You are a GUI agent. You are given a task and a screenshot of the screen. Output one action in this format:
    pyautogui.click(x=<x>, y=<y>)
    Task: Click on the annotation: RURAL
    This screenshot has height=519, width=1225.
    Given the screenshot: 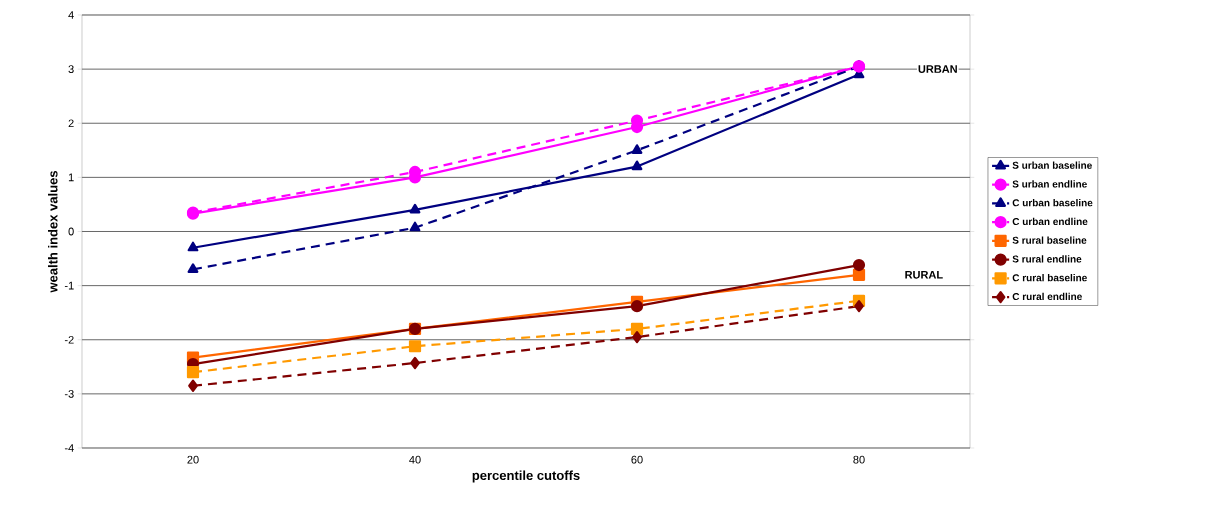 What is the action you would take?
    pyautogui.click(x=924, y=274)
    